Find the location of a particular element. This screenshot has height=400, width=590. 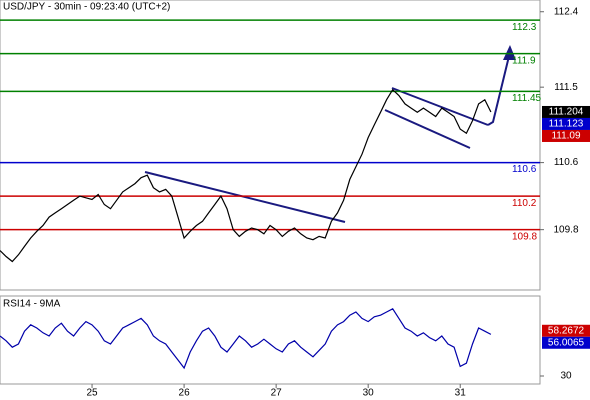

price-tag-label: 111.123 is located at coordinates (566, 124).